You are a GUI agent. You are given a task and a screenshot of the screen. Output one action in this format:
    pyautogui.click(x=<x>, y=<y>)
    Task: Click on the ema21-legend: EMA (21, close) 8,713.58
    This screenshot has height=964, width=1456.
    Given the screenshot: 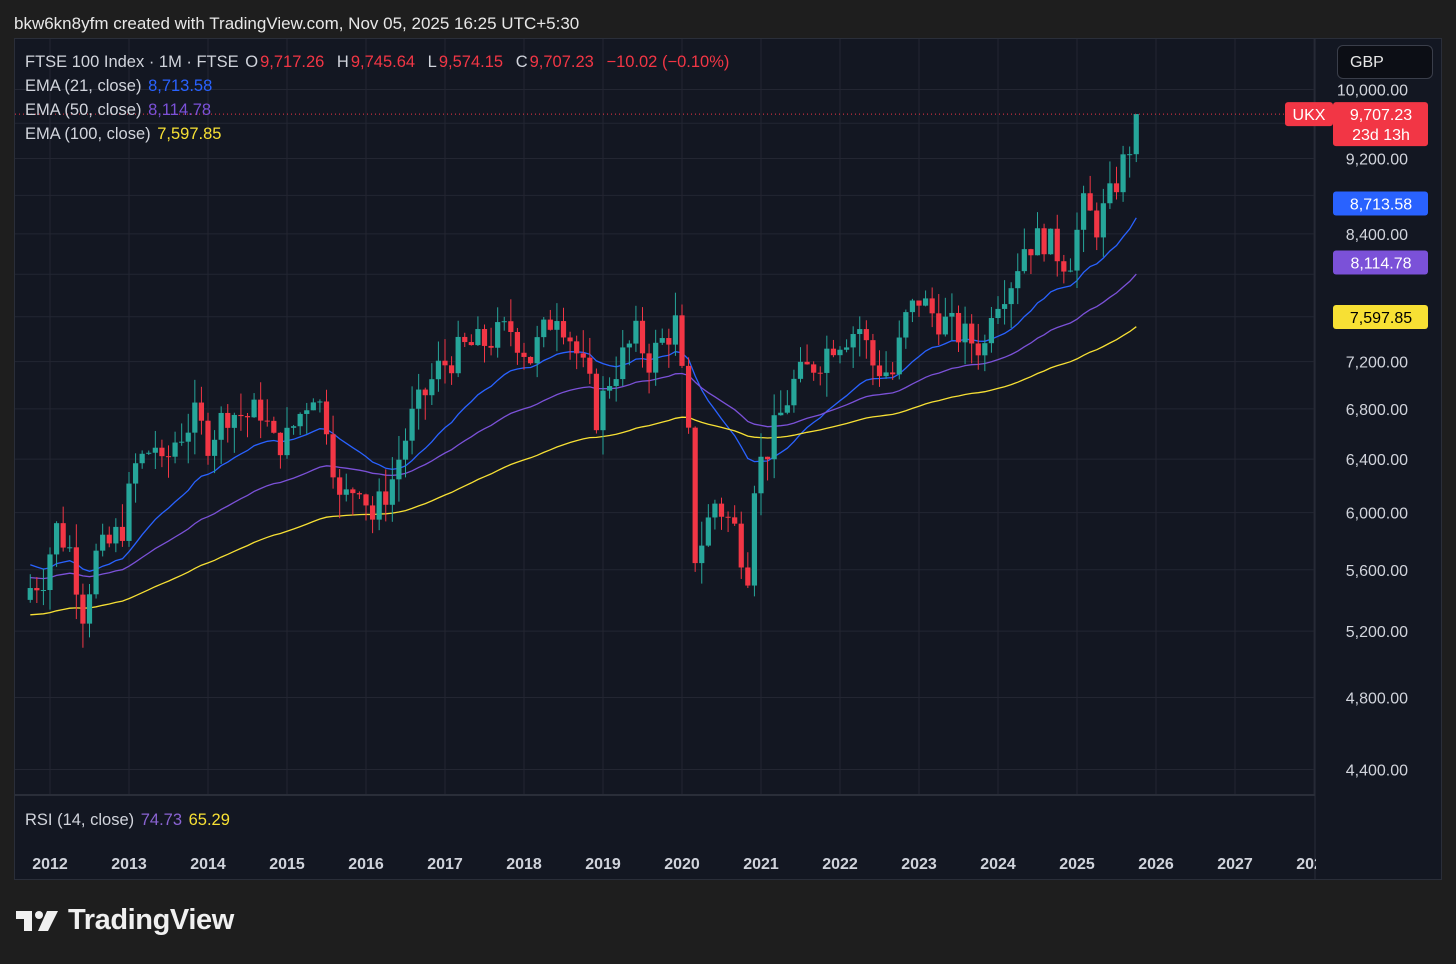 What is the action you would take?
    pyautogui.click(x=119, y=86)
    